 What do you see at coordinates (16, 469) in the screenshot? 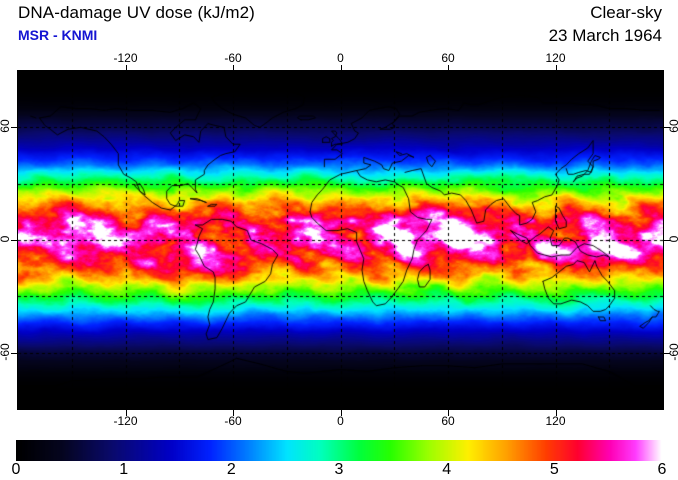
I see `colorbar-tick-label: 0` at bounding box center [16, 469].